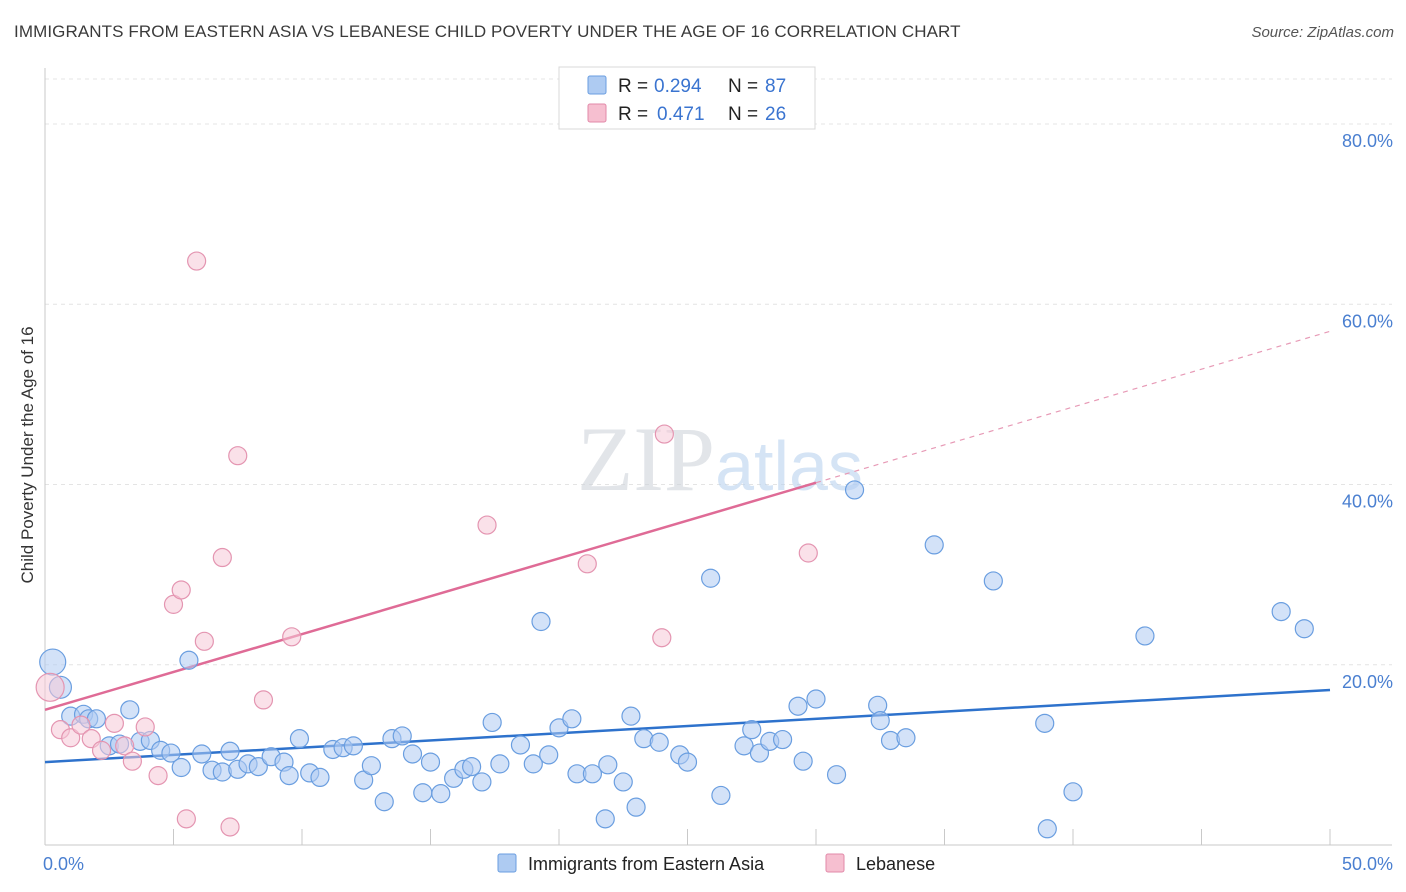 The height and width of the screenshot is (892, 1406). What do you see at coordinates (678, 86) in the screenshot?
I see `legend-r-value-0: 0.294` at bounding box center [678, 86].